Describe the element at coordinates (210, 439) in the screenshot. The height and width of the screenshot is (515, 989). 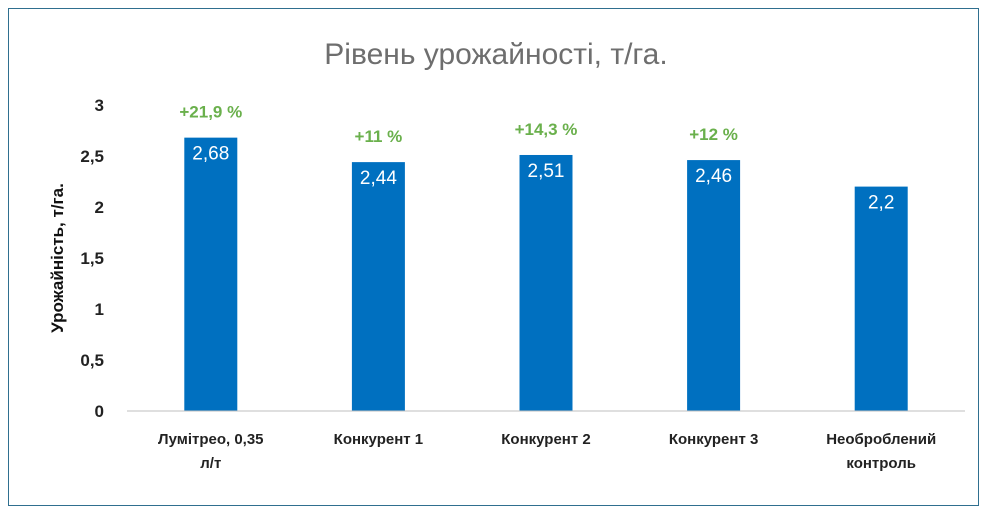
I see `x-category-label: Лумітрео, 0,35` at that location.